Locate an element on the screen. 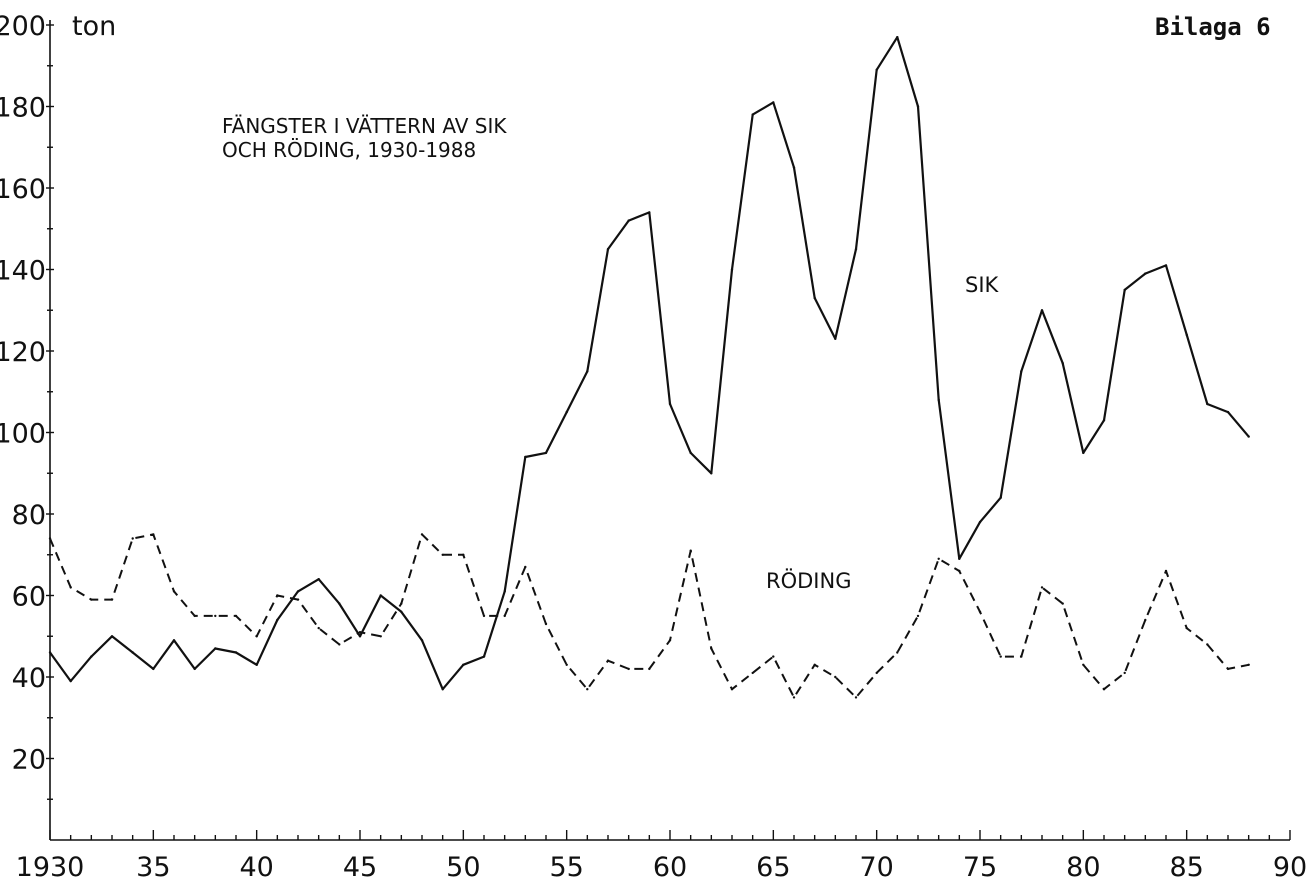 The height and width of the screenshot is (879, 1313). y-tick-label: 20 is located at coordinates (29, 760).